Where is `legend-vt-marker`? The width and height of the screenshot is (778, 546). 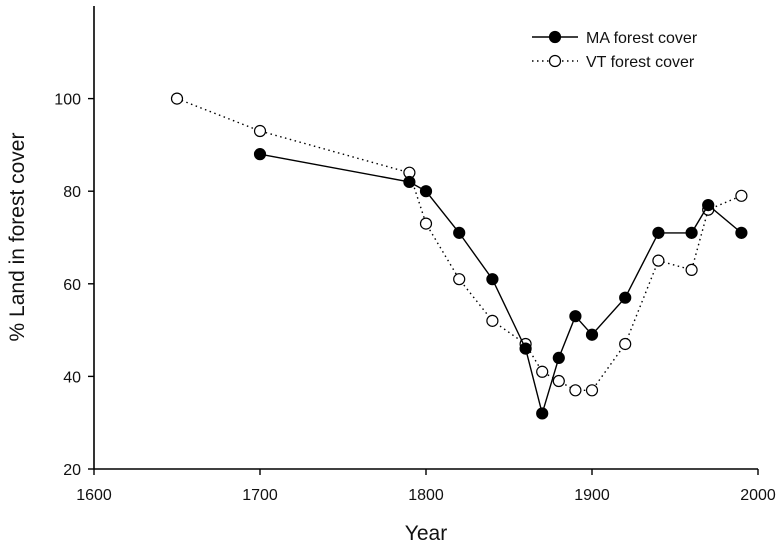
legend-vt-marker is located at coordinates (555, 61).